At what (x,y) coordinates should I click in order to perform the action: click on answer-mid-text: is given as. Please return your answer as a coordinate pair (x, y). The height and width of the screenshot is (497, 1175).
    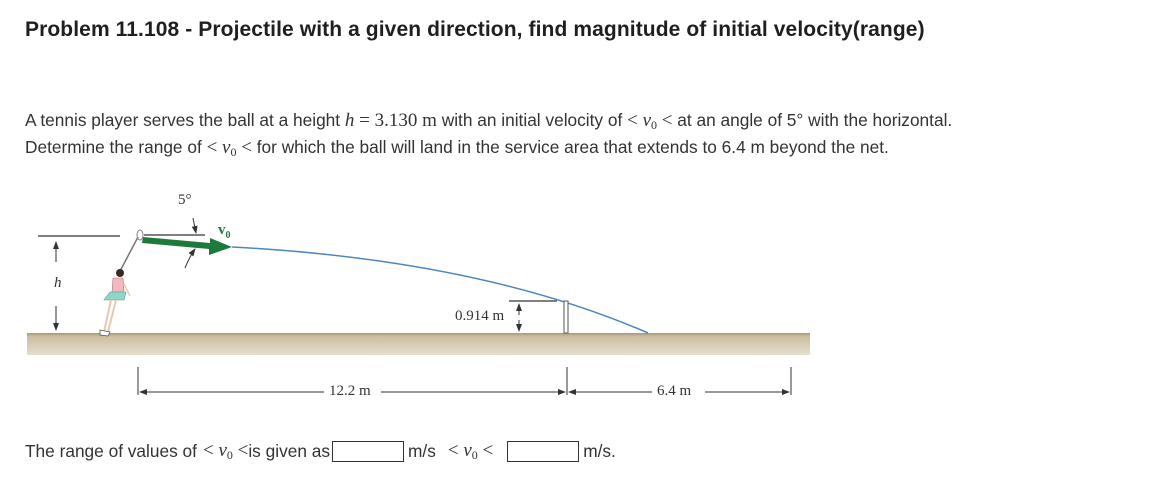
    Looking at the image, I should click on (289, 451).